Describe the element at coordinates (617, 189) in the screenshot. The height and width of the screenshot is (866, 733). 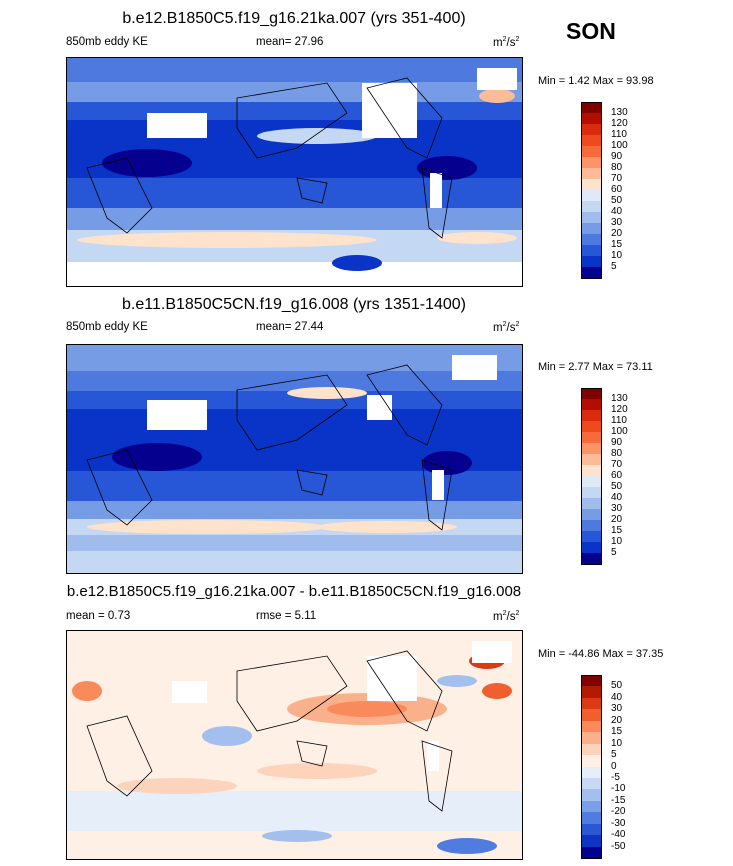
I see `colorbar-tick-label: 60` at that location.